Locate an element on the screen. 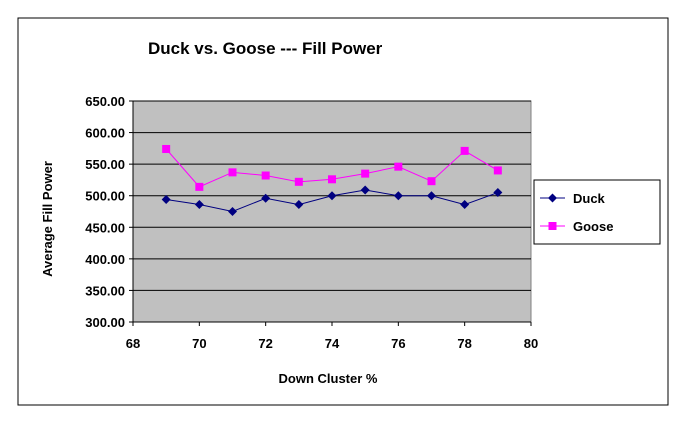 The height and width of the screenshot is (427, 686). x-tick-label: 68 is located at coordinates (133, 343).